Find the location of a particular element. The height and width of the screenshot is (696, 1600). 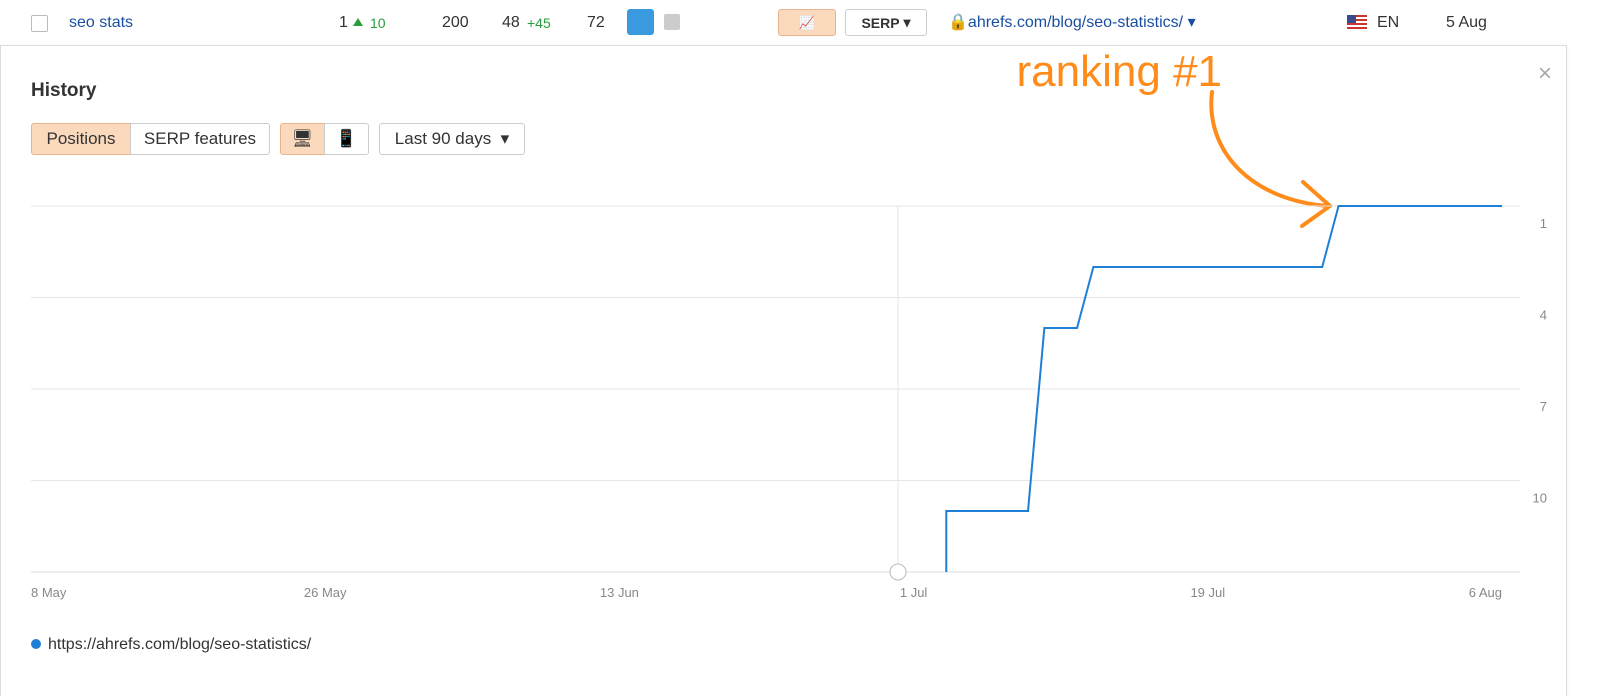

chart-toggle: 📈 is located at coordinates (807, 22).